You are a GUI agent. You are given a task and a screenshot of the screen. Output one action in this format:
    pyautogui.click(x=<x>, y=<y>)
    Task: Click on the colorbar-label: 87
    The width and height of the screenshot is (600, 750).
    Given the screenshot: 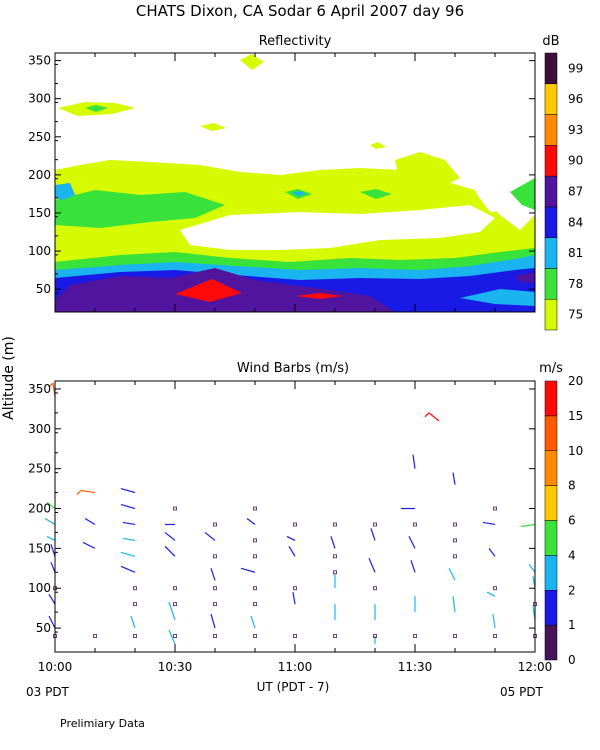 What is the action you would take?
    pyautogui.click(x=575, y=192)
    